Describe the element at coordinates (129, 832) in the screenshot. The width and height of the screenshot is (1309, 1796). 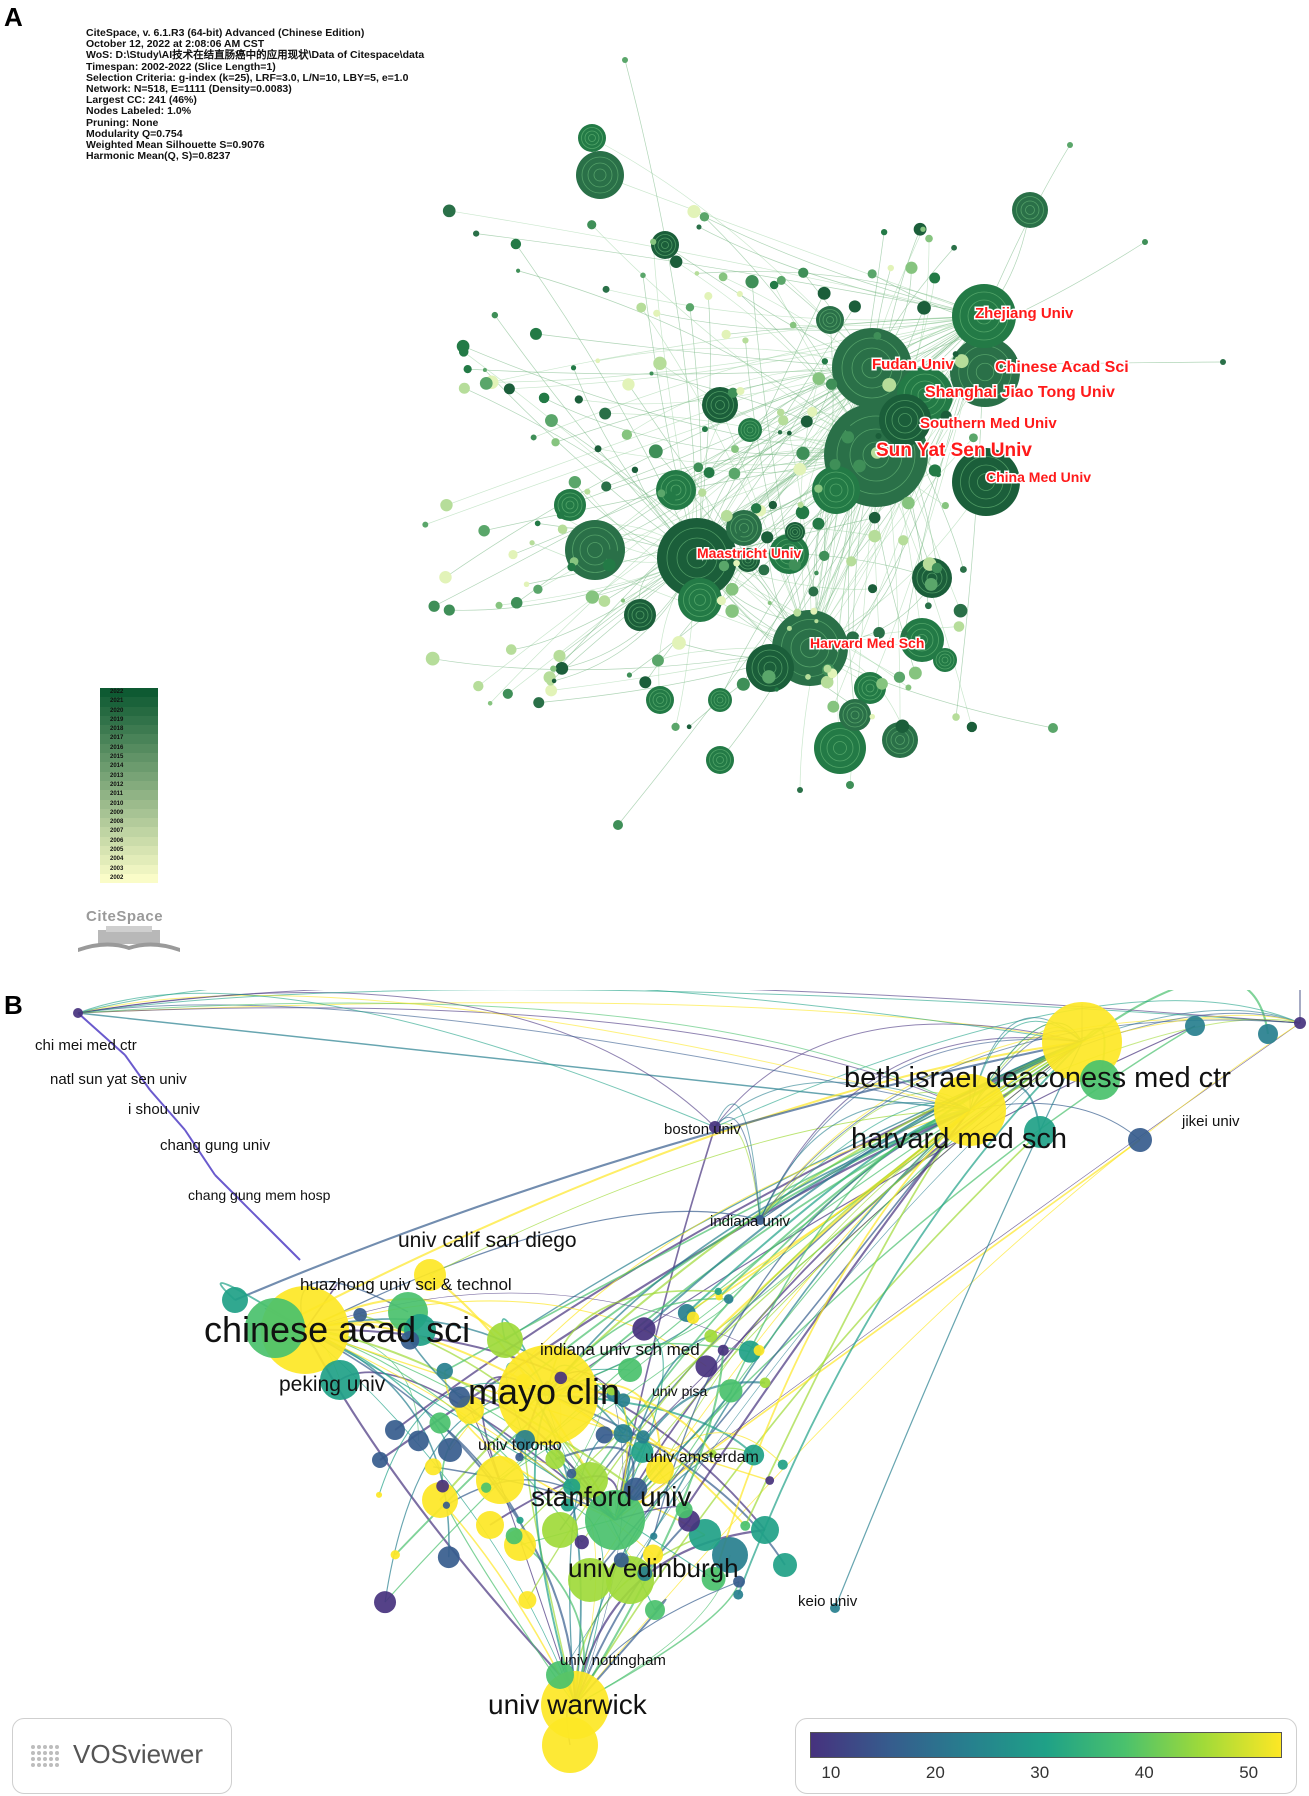
I see `year-legend-cell: 2007` at that location.